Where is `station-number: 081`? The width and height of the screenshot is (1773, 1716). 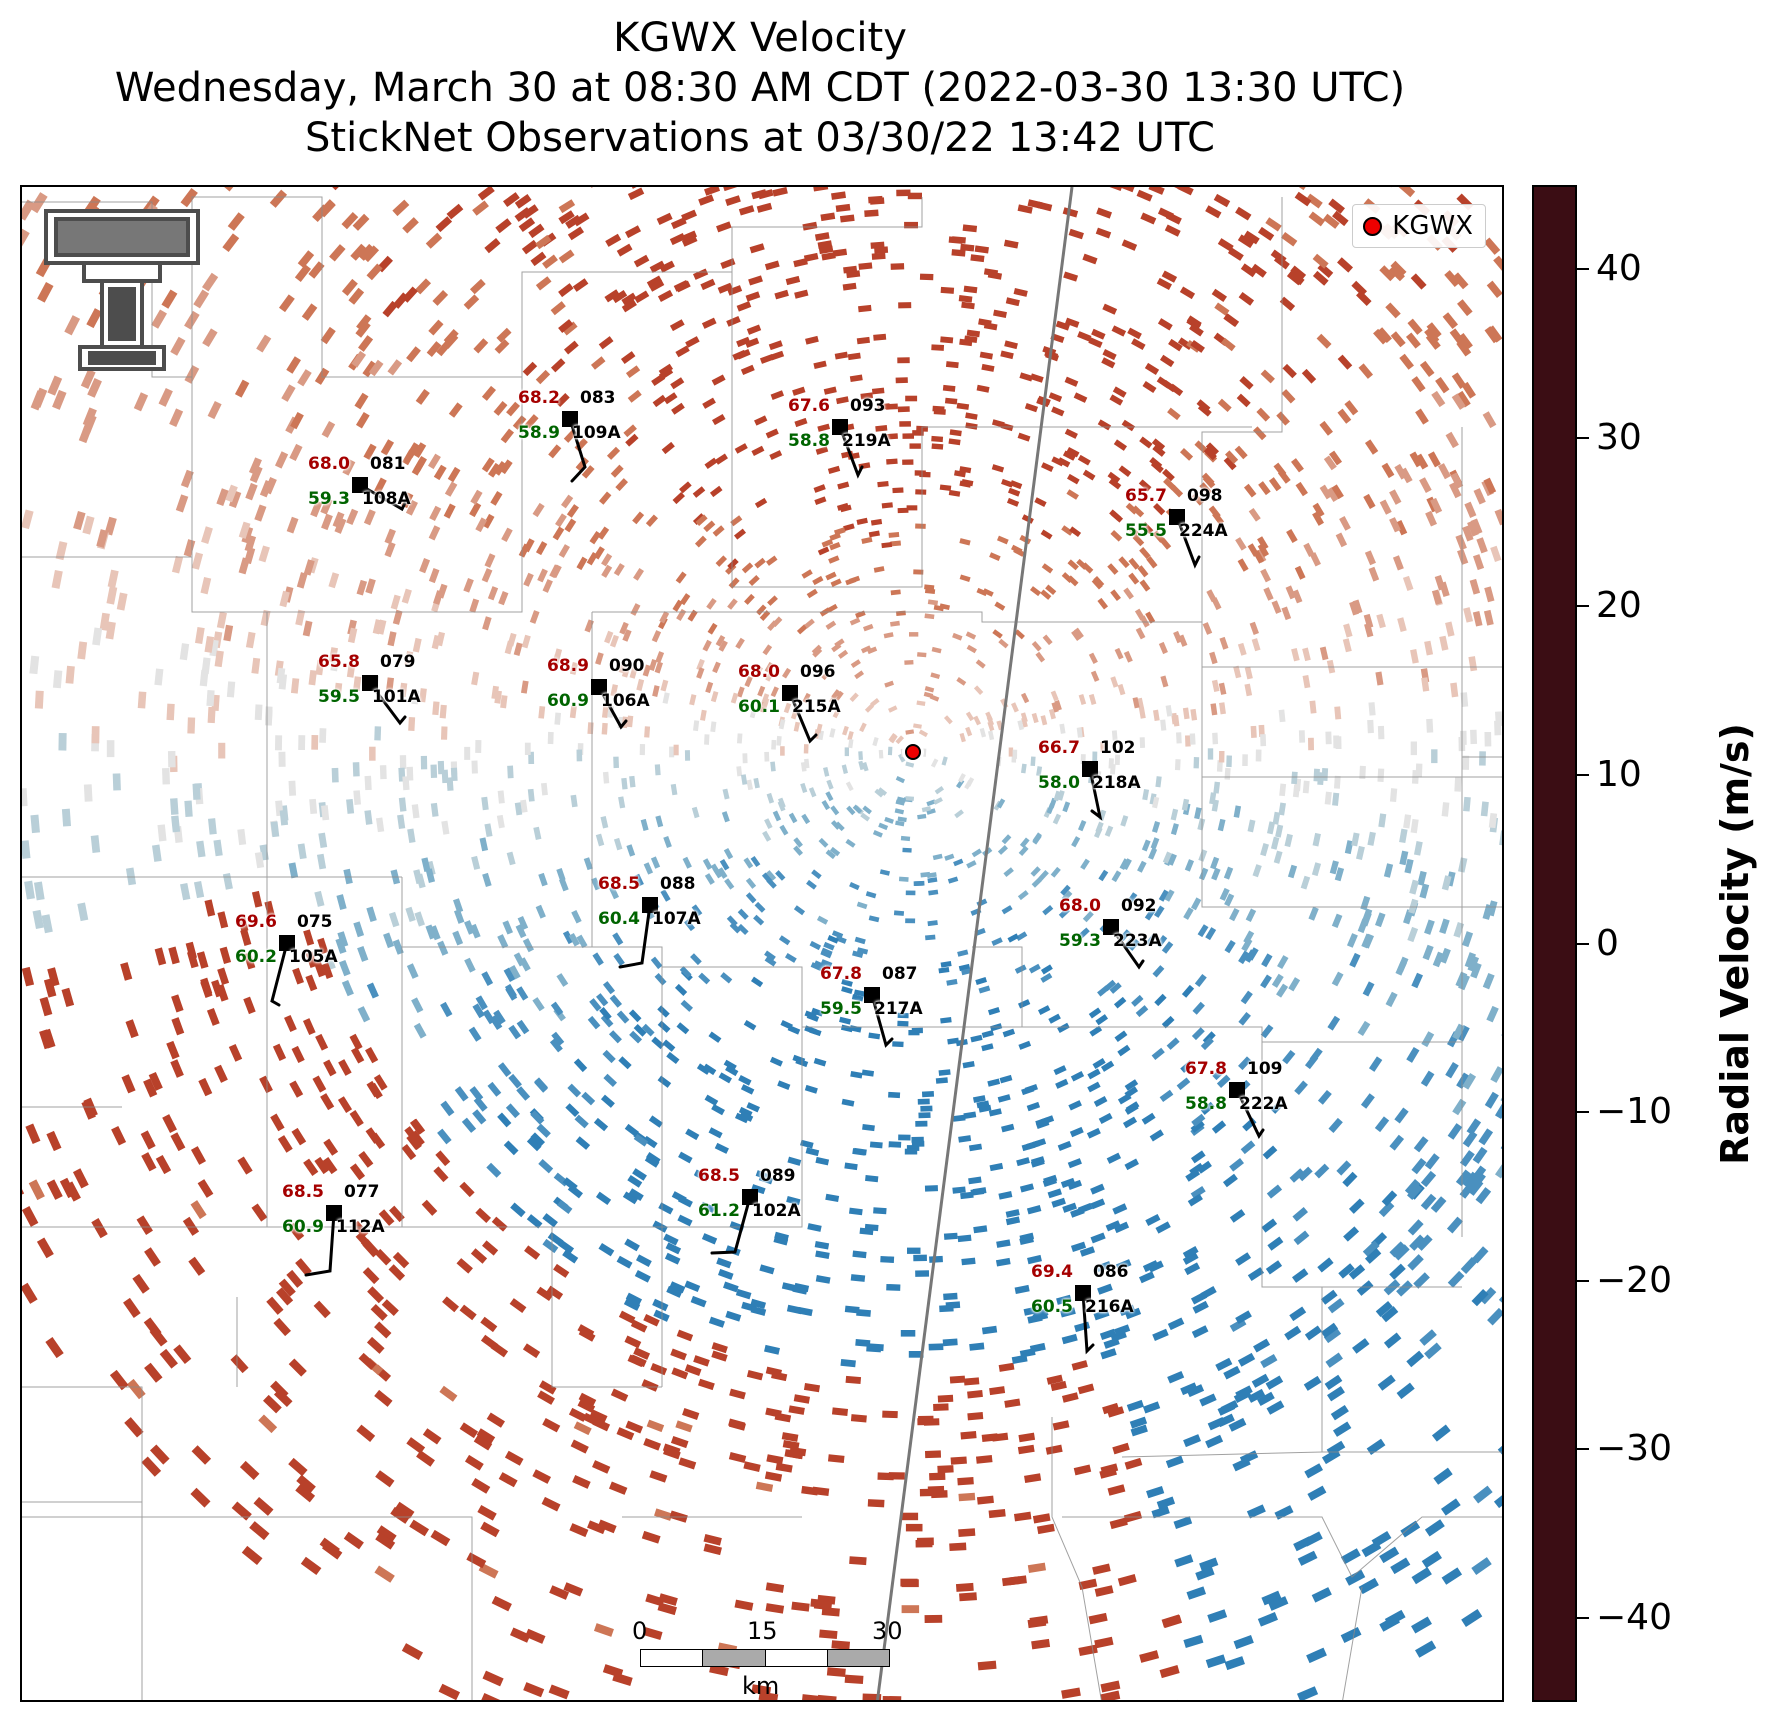 station-number: 081 is located at coordinates (388, 464).